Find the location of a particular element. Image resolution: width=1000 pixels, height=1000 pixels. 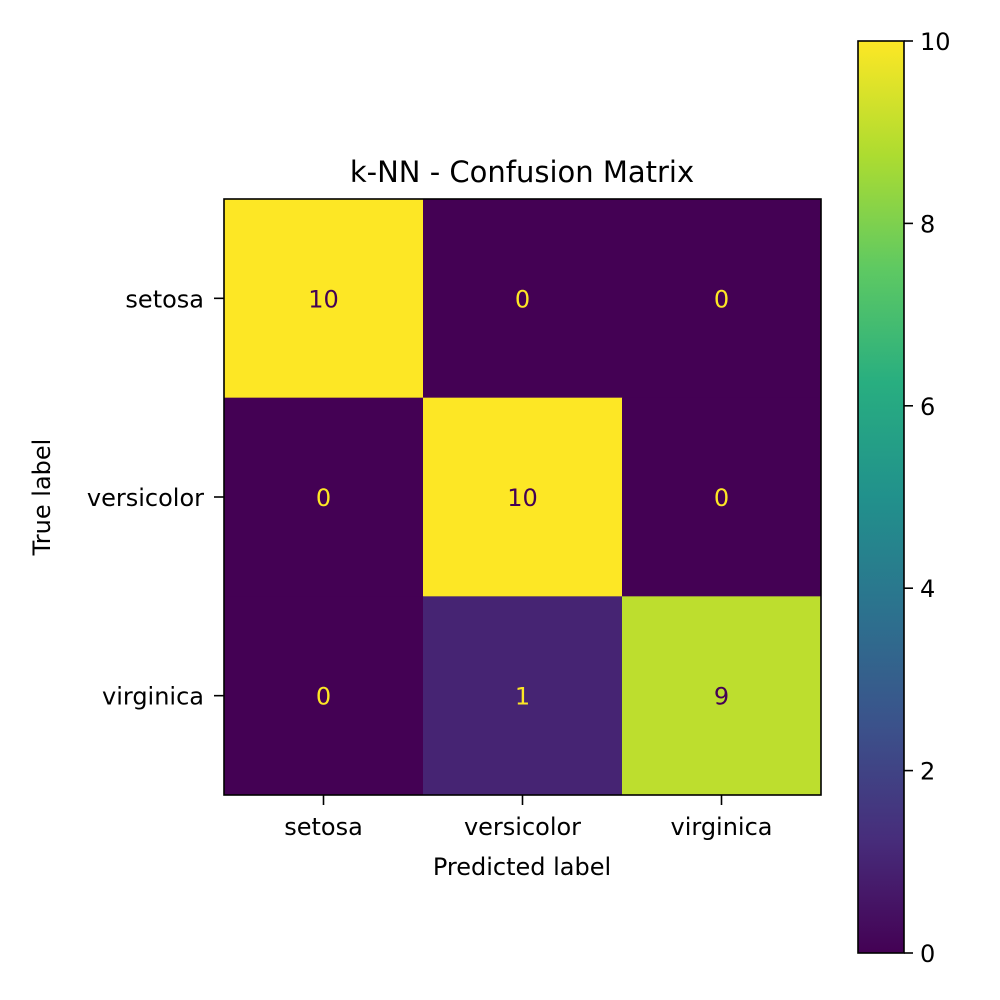

y-tick-label: setosa is located at coordinates (164, 299).